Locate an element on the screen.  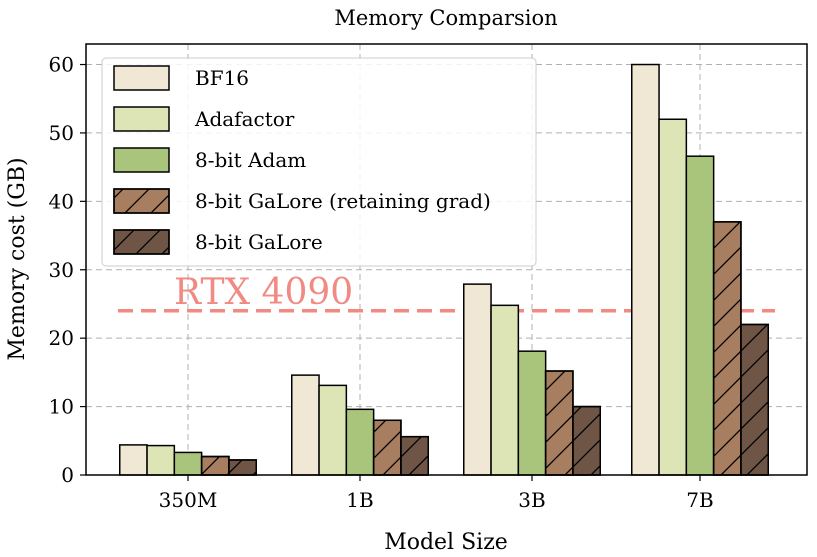
reference-line-label: RTX 4090 is located at coordinates (263, 292).